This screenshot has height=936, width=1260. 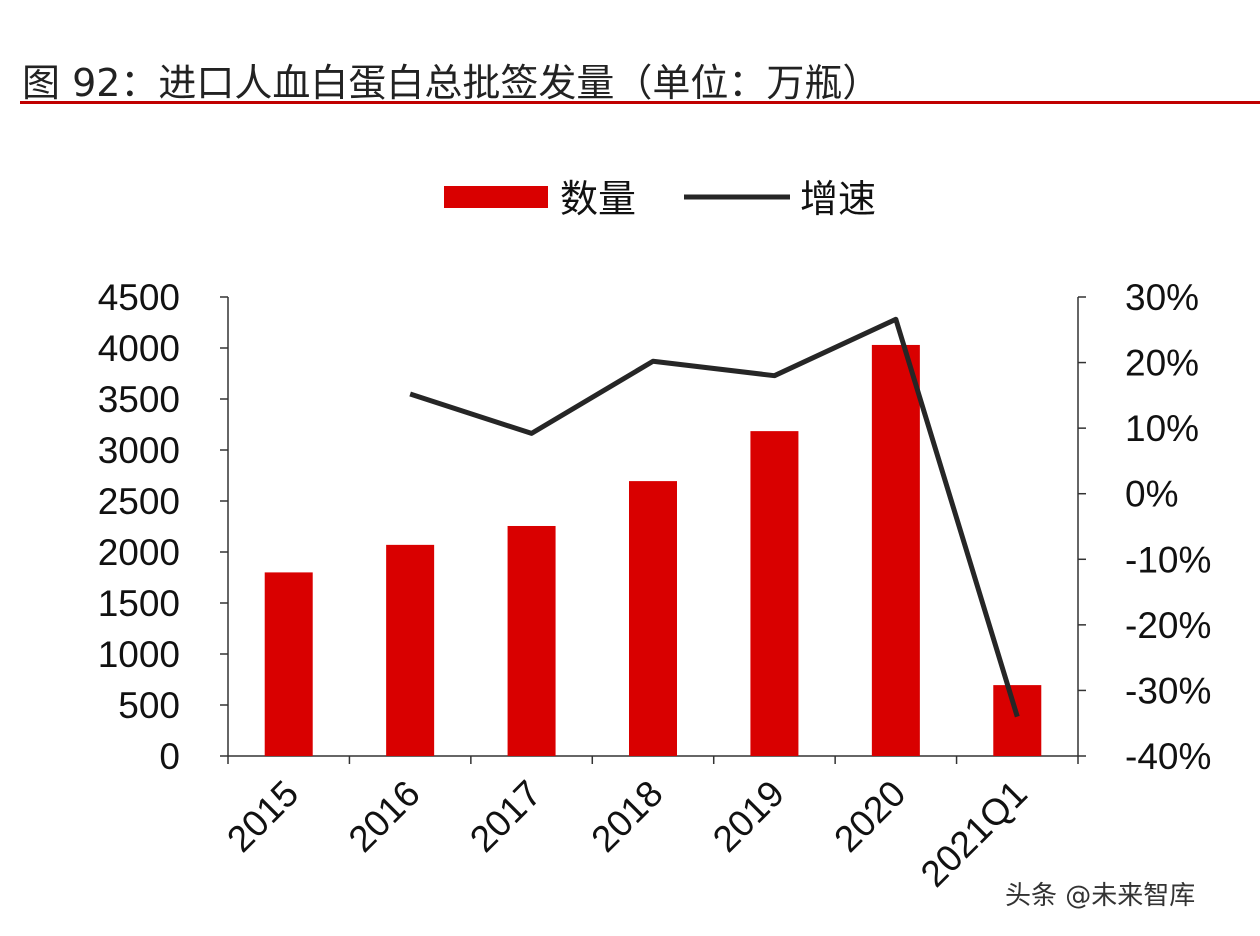 I want to click on left-tick-label: 2500, so click(x=139, y=501).